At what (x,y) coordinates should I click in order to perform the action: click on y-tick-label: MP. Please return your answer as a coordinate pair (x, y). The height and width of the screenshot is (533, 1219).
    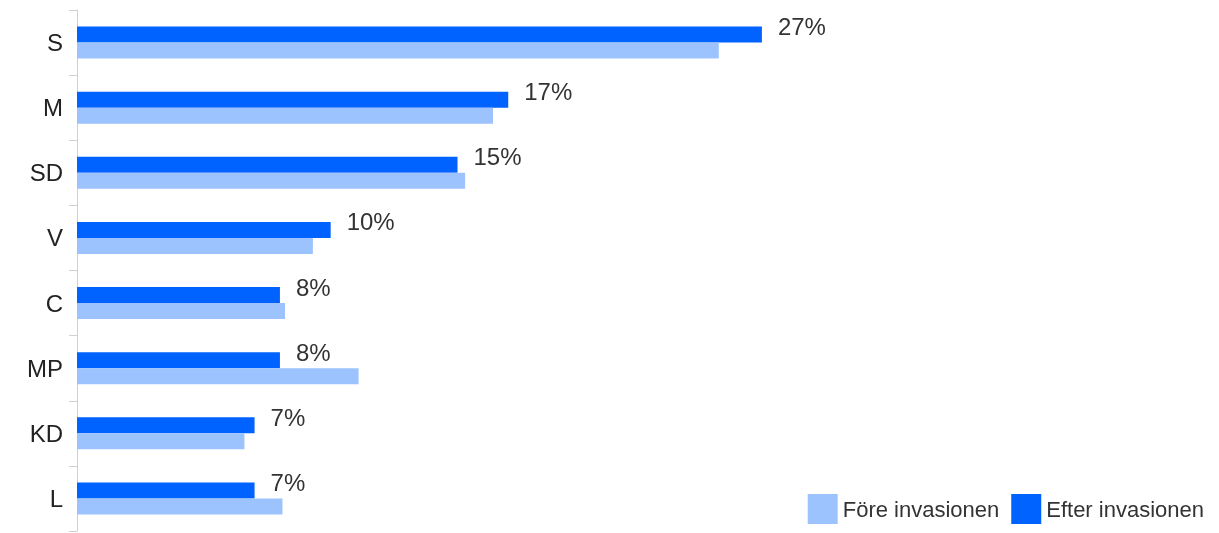
    Looking at the image, I should click on (45, 368).